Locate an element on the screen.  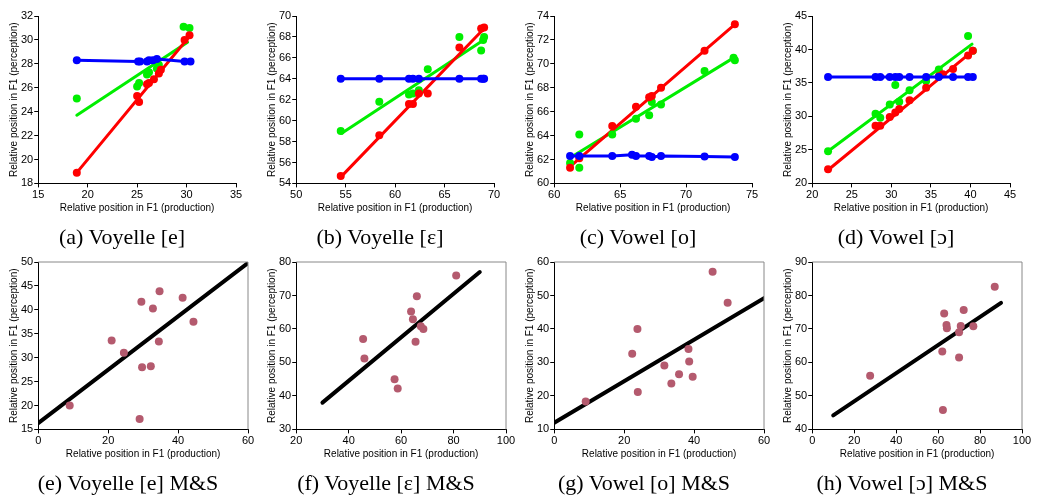
y-tick-label: 90 is located at coordinates (801, 261).